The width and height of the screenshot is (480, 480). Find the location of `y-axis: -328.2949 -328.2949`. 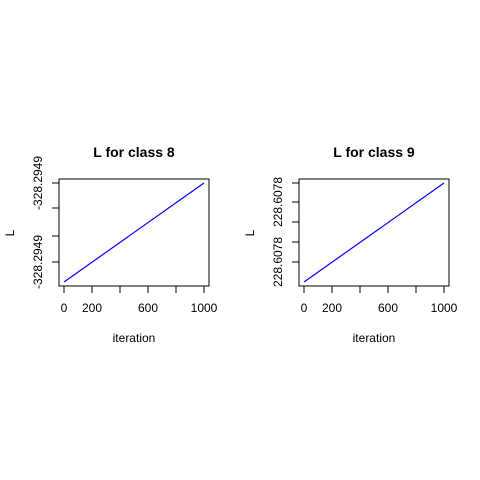

y-axis: -328.2949 -328.2949 is located at coordinates (45, 222).